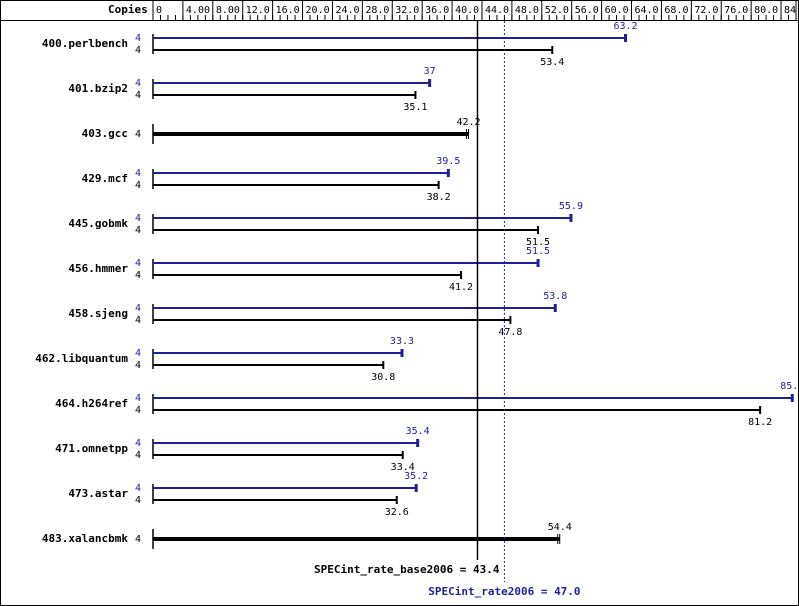 The image size is (799, 606). Describe the element at coordinates (91, 448) in the screenshot. I see `category-label: 471.omnetpp` at that location.